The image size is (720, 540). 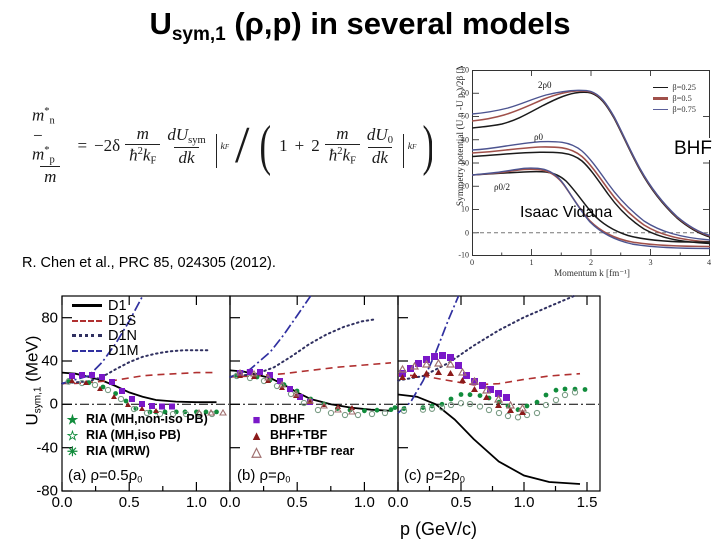 I want to click on bottom-chart-xlabel: p (GeV/c), so click(x=439, y=529).